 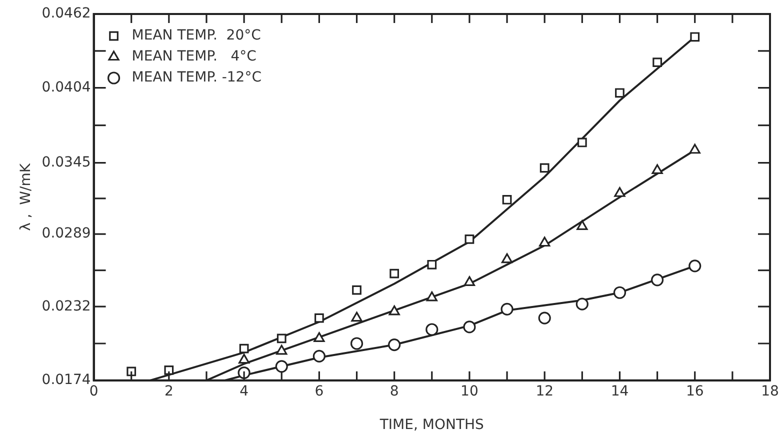 What do you see at coordinates (66, 87) in the screenshot?
I see `y-tick-label: 0.0404` at bounding box center [66, 87].